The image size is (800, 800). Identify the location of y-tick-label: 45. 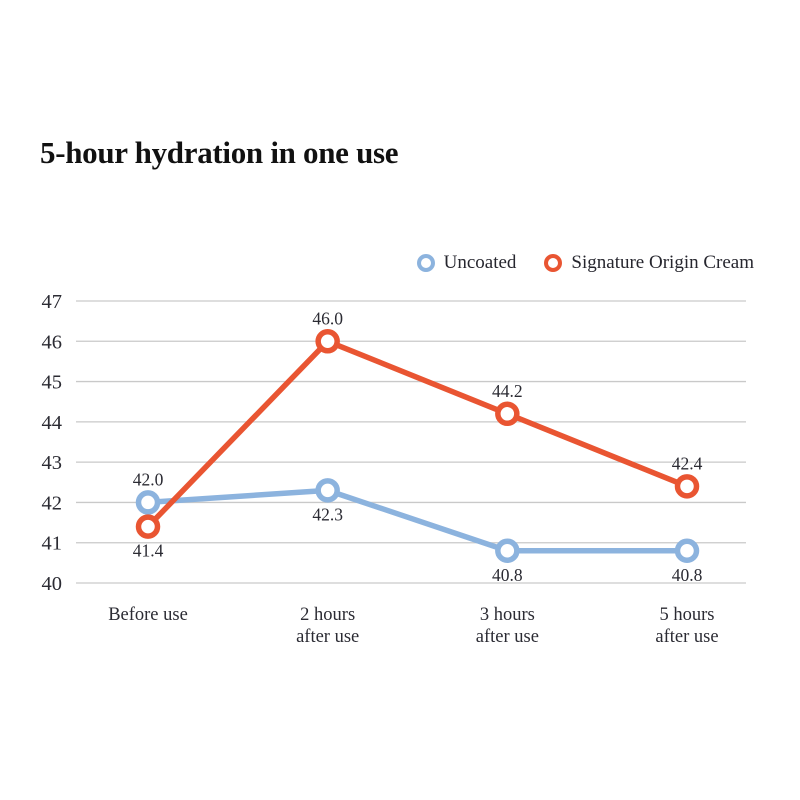
(52, 383).